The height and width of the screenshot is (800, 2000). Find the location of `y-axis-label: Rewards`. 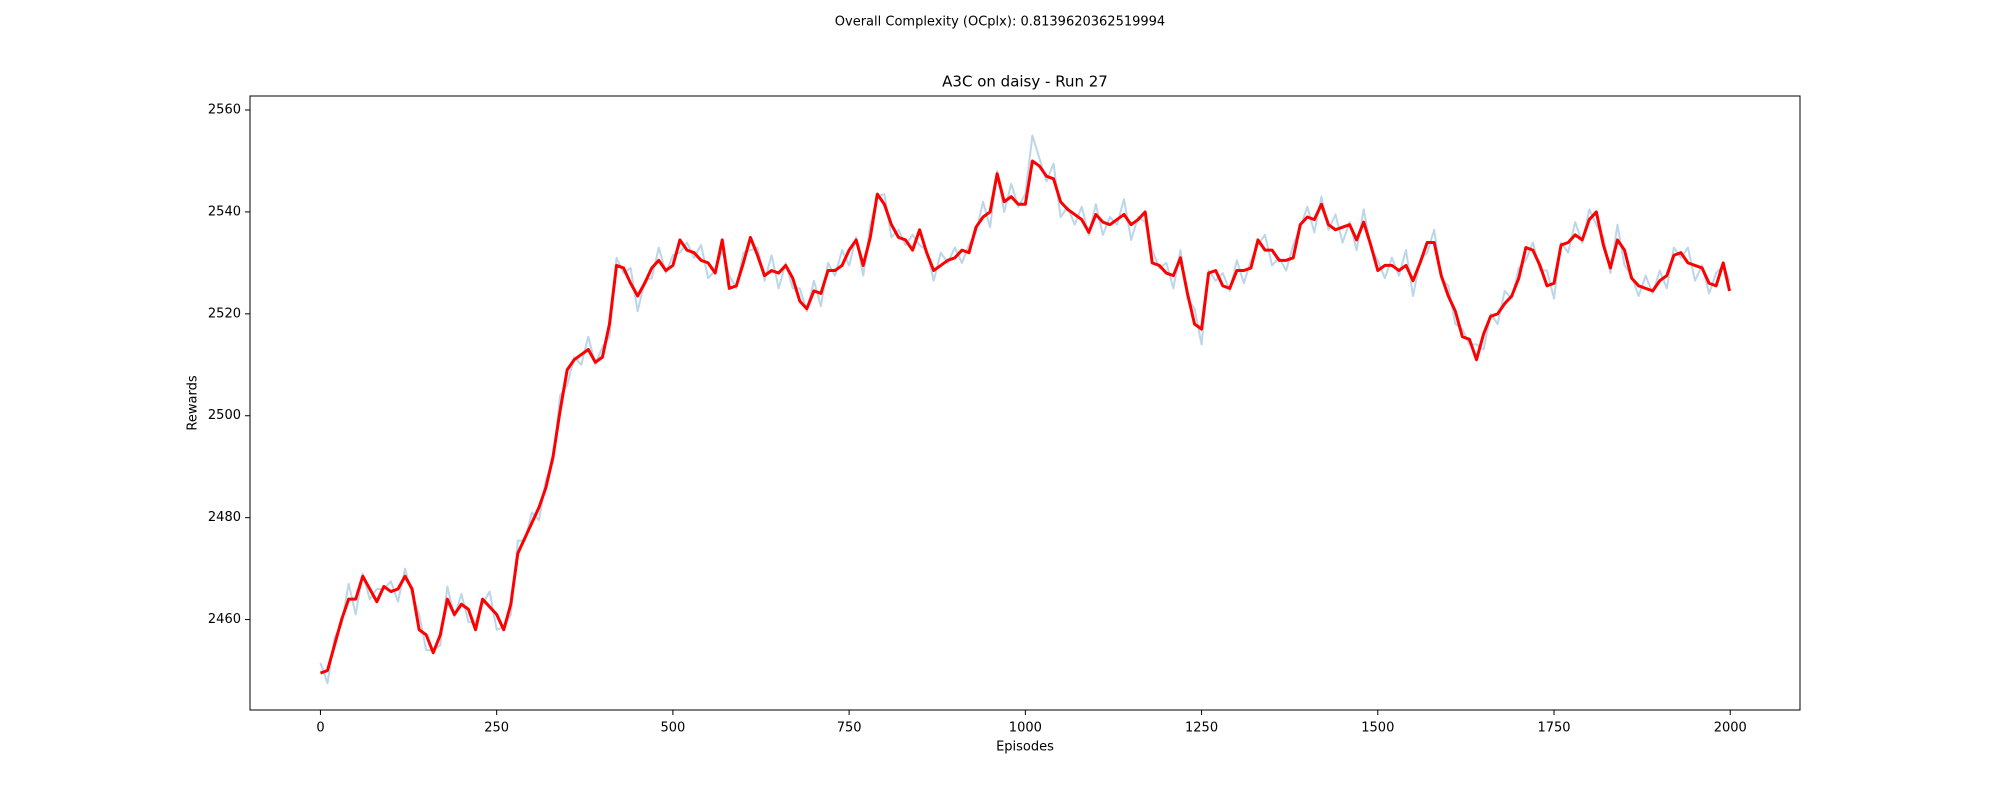

y-axis-label: Rewards is located at coordinates (193, 402).